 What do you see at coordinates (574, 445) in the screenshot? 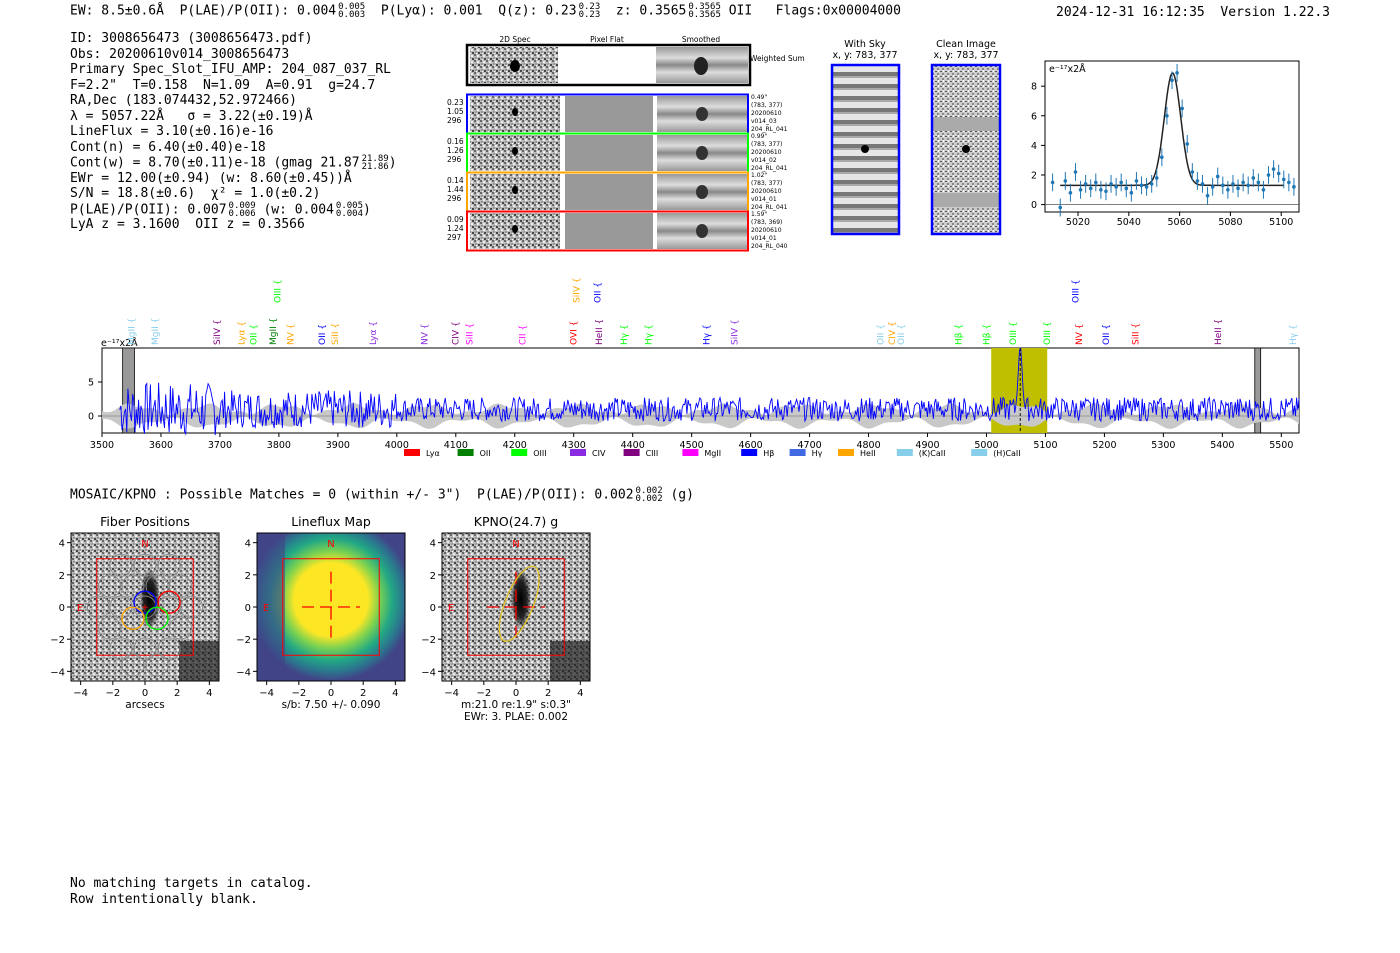
I see `spectrum-xtick-label: 4300` at bounding box center [574, 445].